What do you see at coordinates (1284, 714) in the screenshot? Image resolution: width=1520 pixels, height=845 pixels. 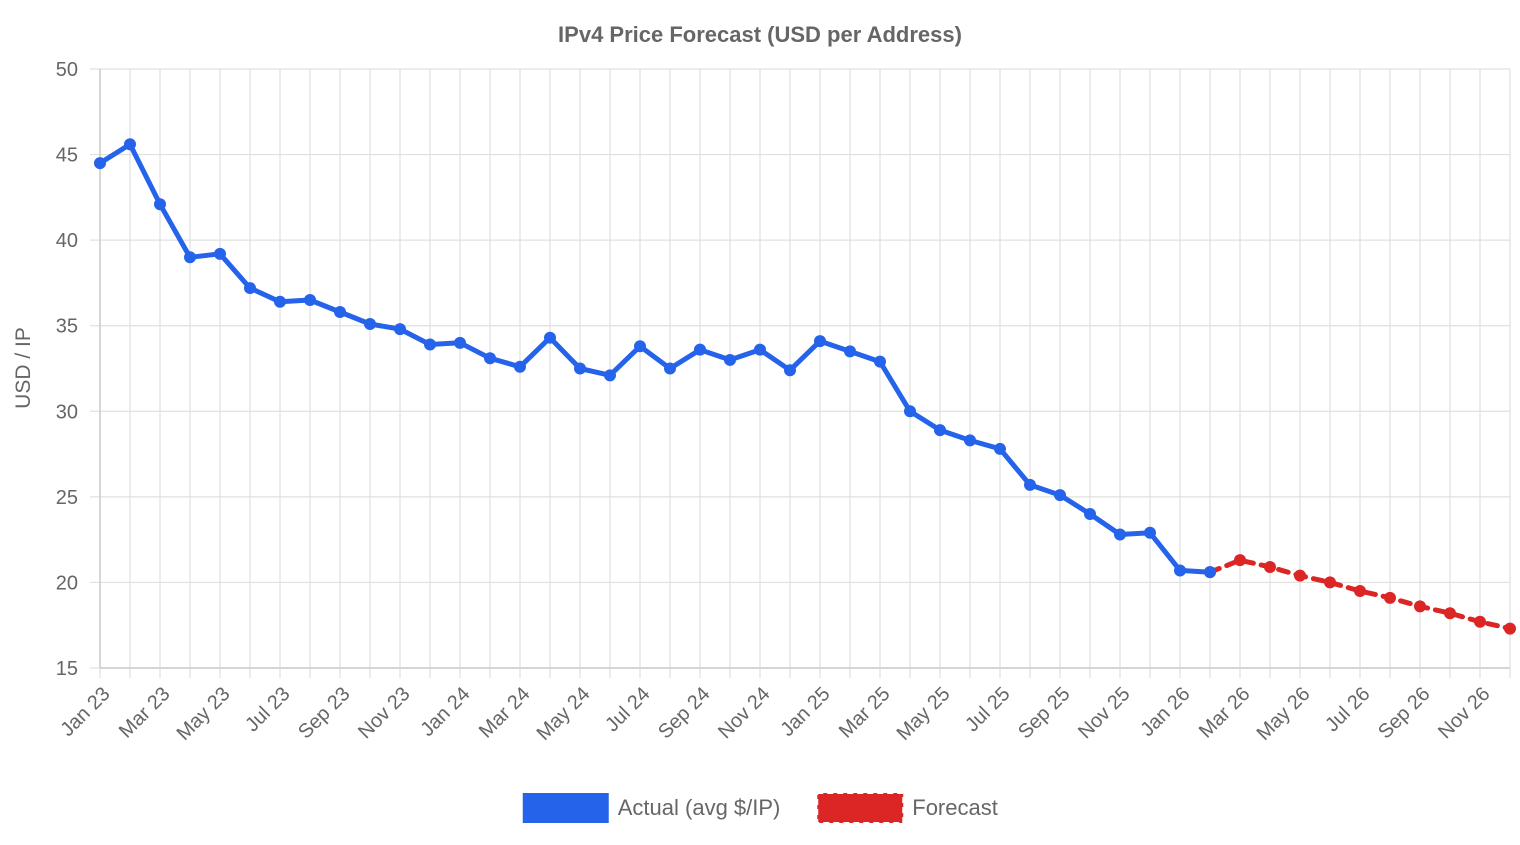 I see `x-tick-label: May 26` at bounding box center [1284, 714].